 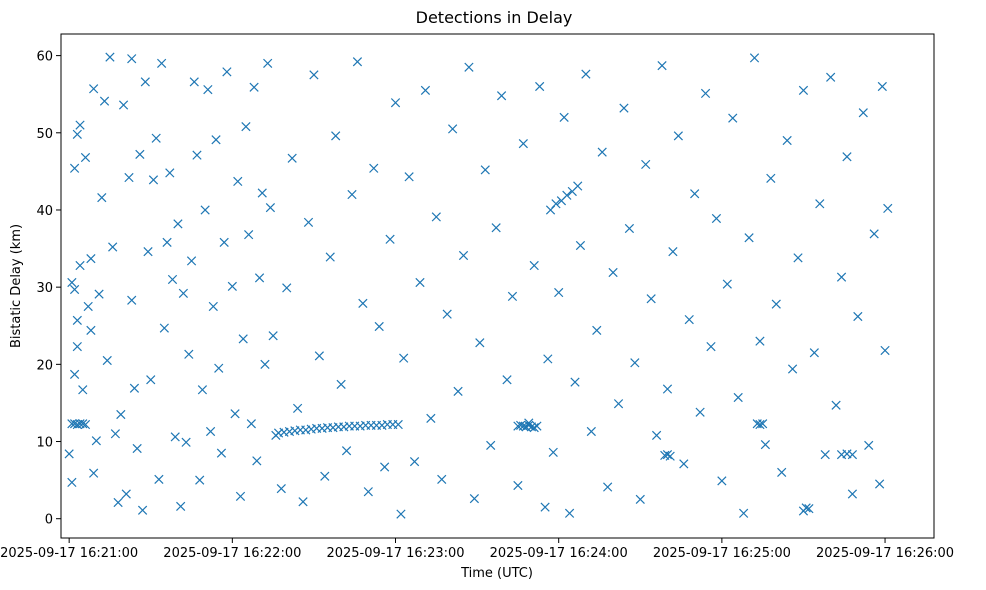 I want to click on x-tick-label: 2025-09-17 16:21:00, so click(x=69, y=553).